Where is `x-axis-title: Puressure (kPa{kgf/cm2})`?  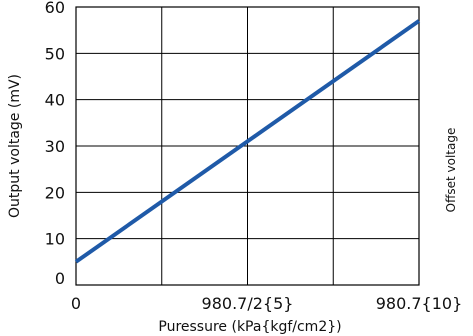
x-axis-title: Puressure (kPa{kgf/cm2}) is located at coordinates (249, 327).